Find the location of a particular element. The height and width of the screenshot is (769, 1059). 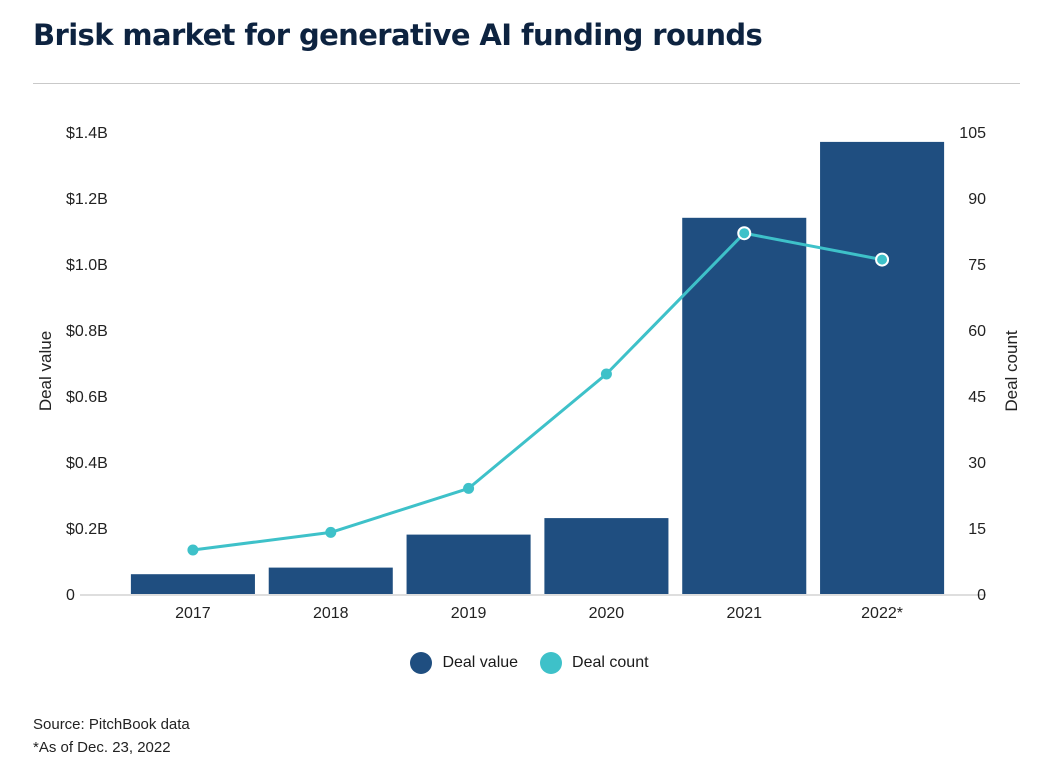

y2-tick-label: 15 is located at coordinates (977, 529).